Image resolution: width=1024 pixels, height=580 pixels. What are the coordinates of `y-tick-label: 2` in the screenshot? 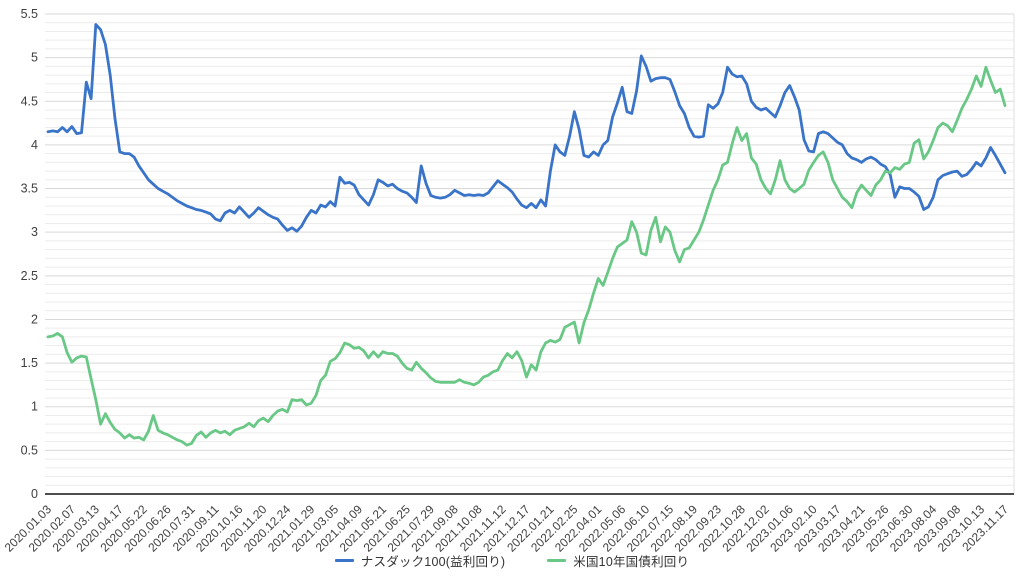 It's located at (34, 319).